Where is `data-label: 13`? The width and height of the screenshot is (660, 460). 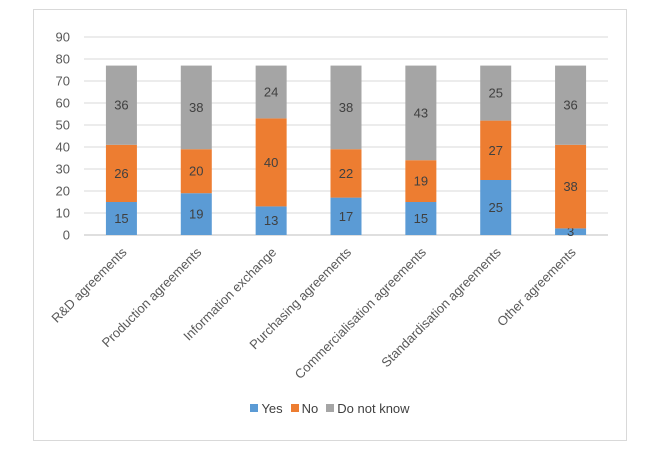 data-label: 13 is located at coordinates (271, 220).